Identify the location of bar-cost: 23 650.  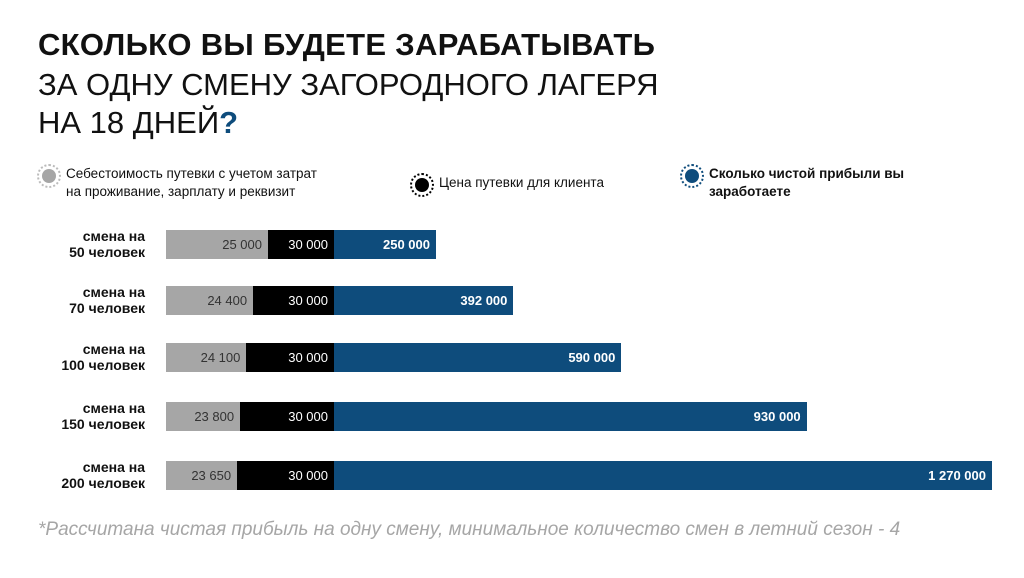
(202, 475).